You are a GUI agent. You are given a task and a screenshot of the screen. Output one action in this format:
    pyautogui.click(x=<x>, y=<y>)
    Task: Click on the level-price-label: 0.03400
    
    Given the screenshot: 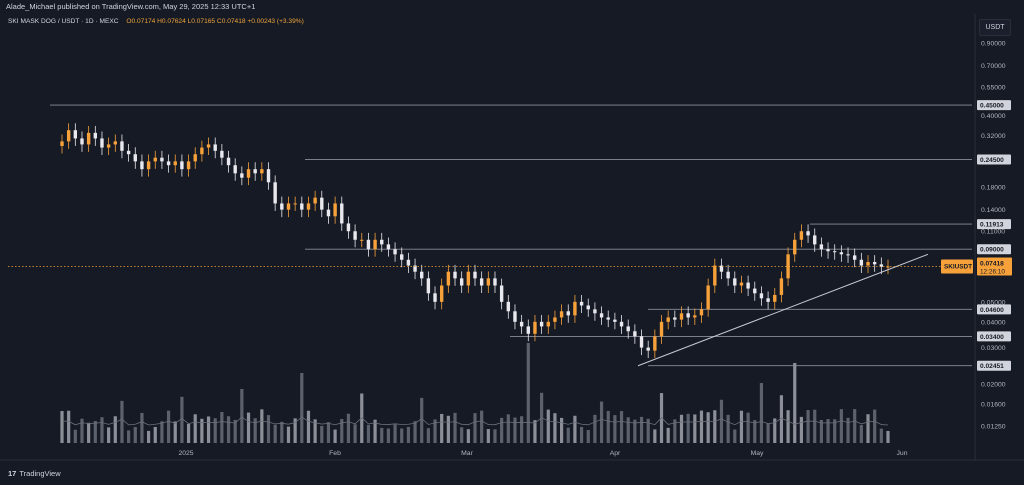 What is the action you would take?
    pyautogui.click(x=992, y=337)
    